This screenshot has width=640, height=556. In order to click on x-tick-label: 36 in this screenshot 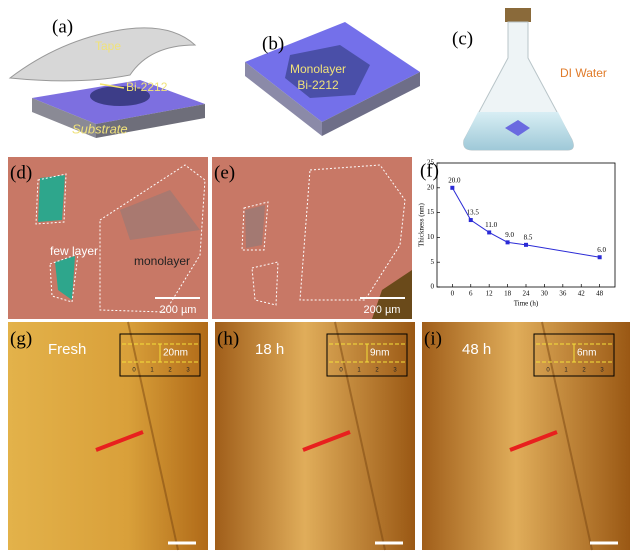, I will do `click(563, 294)`.